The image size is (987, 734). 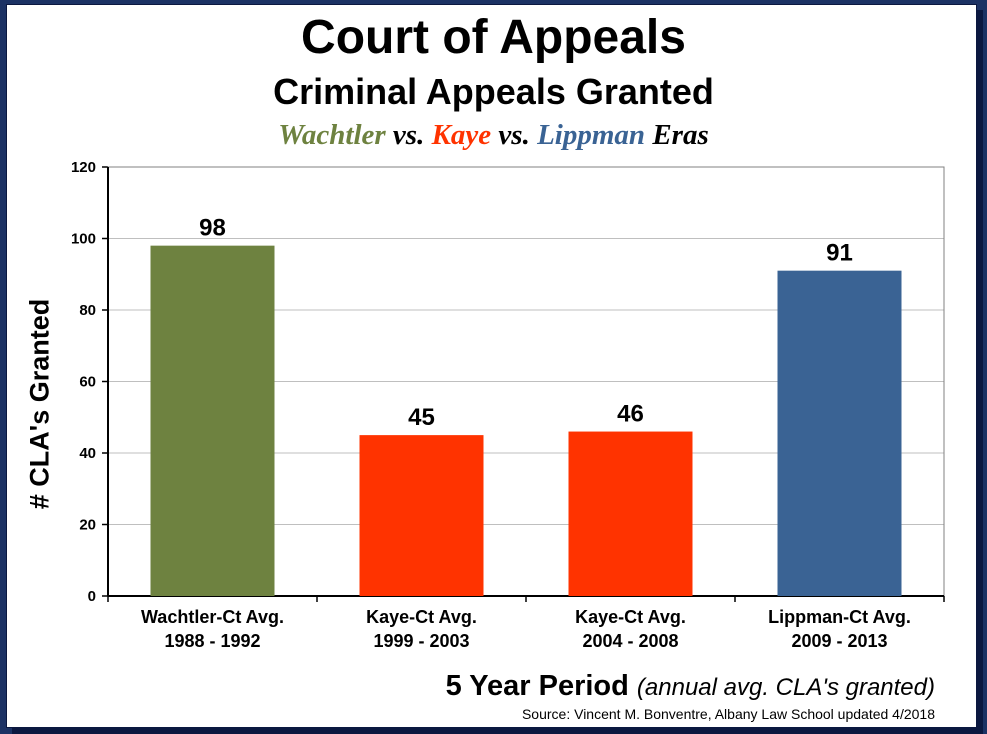 What do you see at coordinates (87, 453) in the screenshot?
I see `y-tick-label: 40` at bounding box center [87, 453].